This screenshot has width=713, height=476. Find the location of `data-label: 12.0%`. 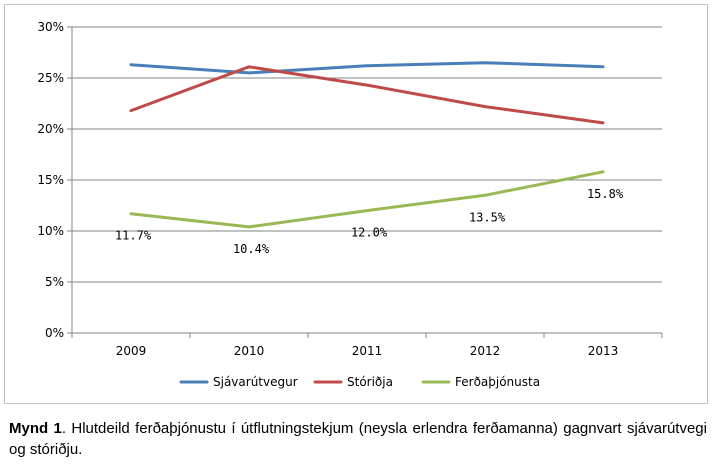

data-label: 12.0% is located at coordinates (369, 233).